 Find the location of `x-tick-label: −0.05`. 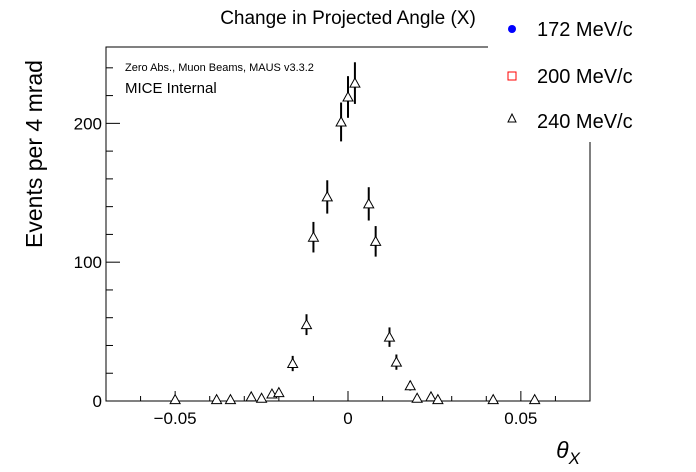

x-tick-label: −0.05 is located at coordinates (175, 418).